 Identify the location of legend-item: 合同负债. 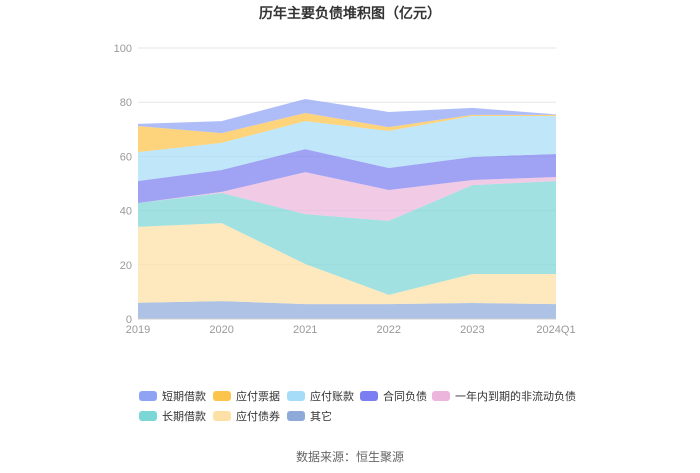
(393, 396).